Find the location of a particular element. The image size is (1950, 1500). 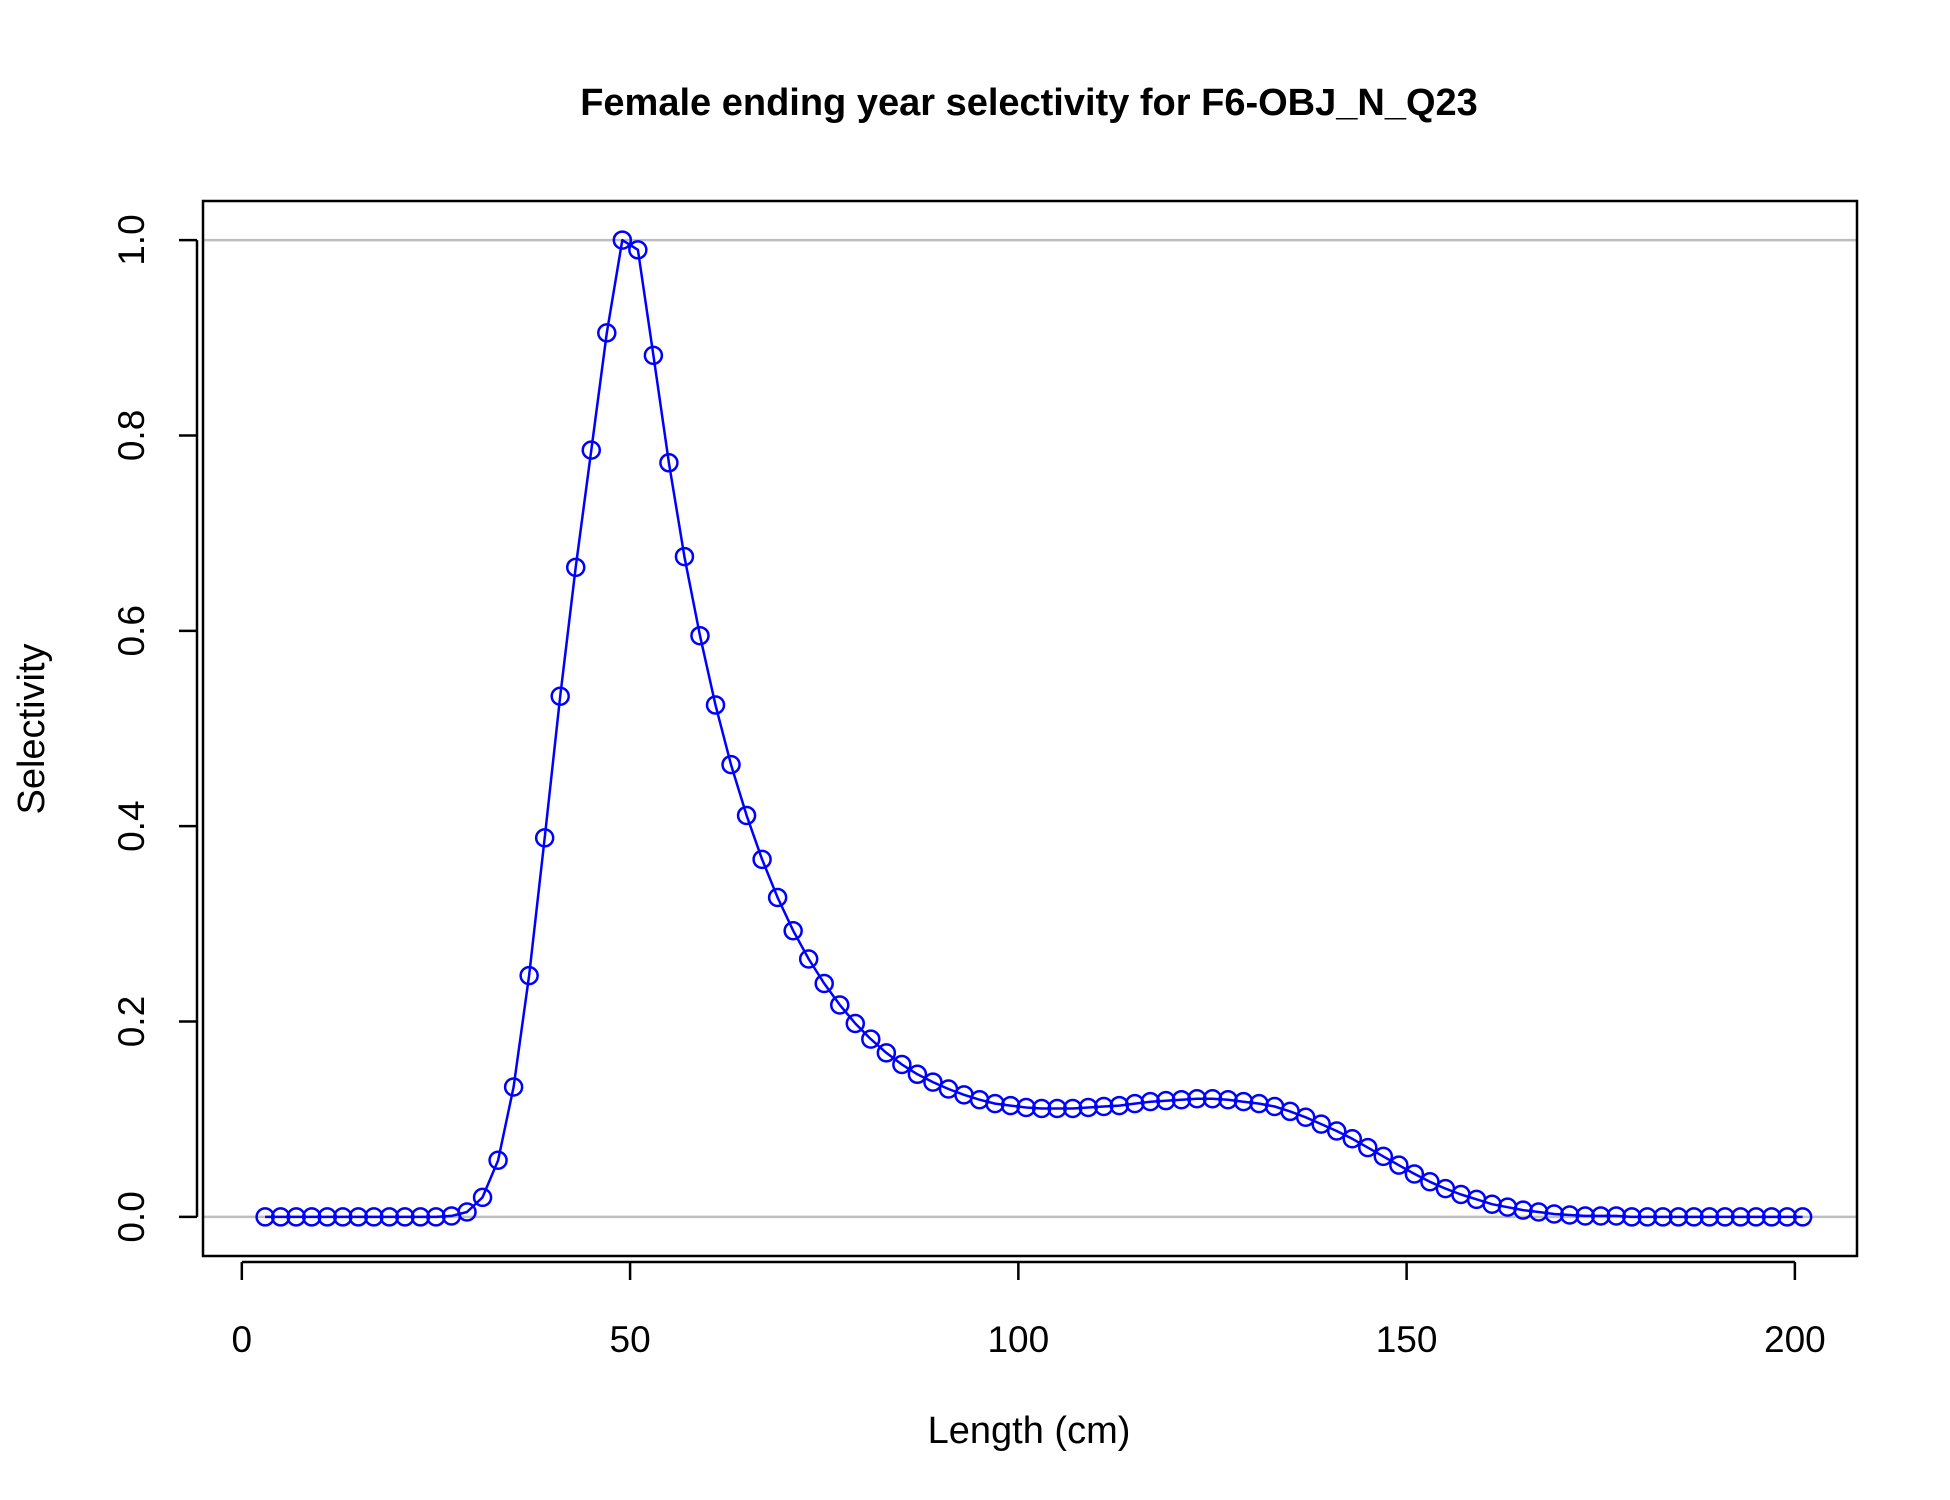

y-axis: 0.0 0.2 0.4 0.6 0.8 1.0 is located at coordinates (155, 728).